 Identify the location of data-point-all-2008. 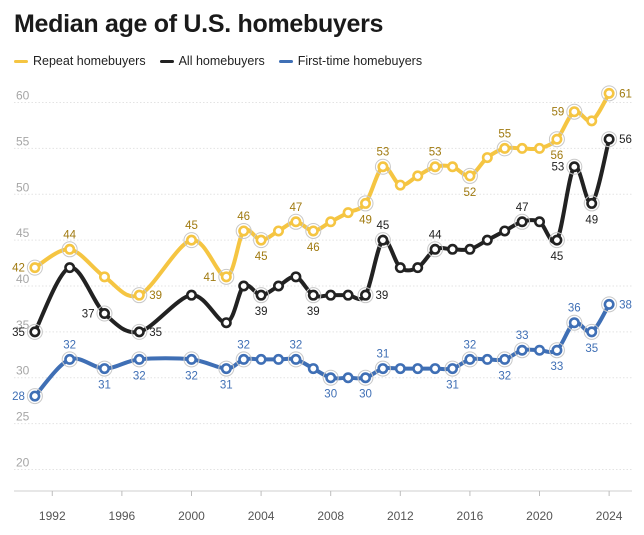
(331, 295).